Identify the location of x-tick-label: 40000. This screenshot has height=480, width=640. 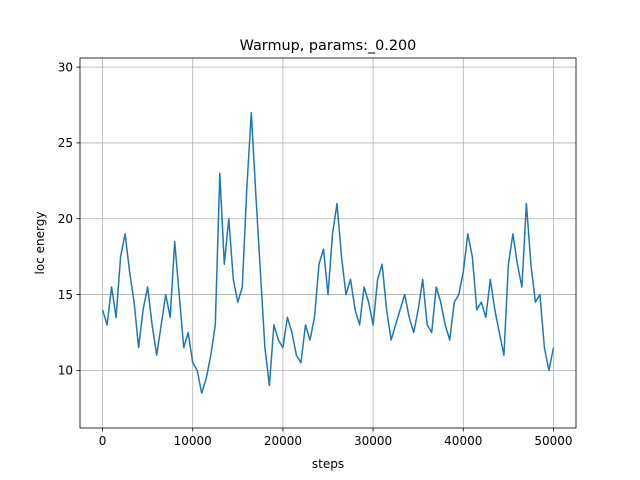
(463, 441).